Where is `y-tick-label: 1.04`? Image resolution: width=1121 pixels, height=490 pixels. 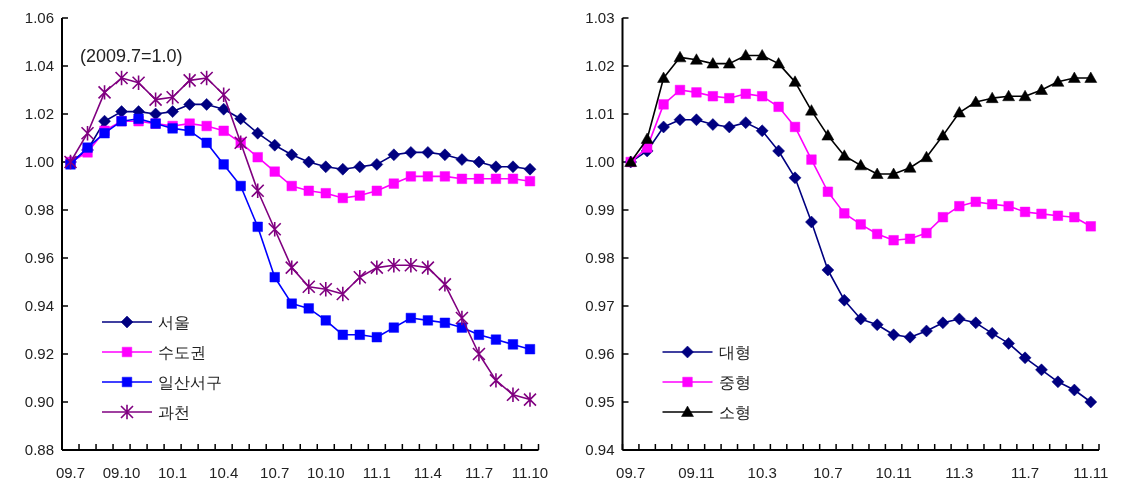 y-tick-label: 1.04 is located at coordinates (39, 65).